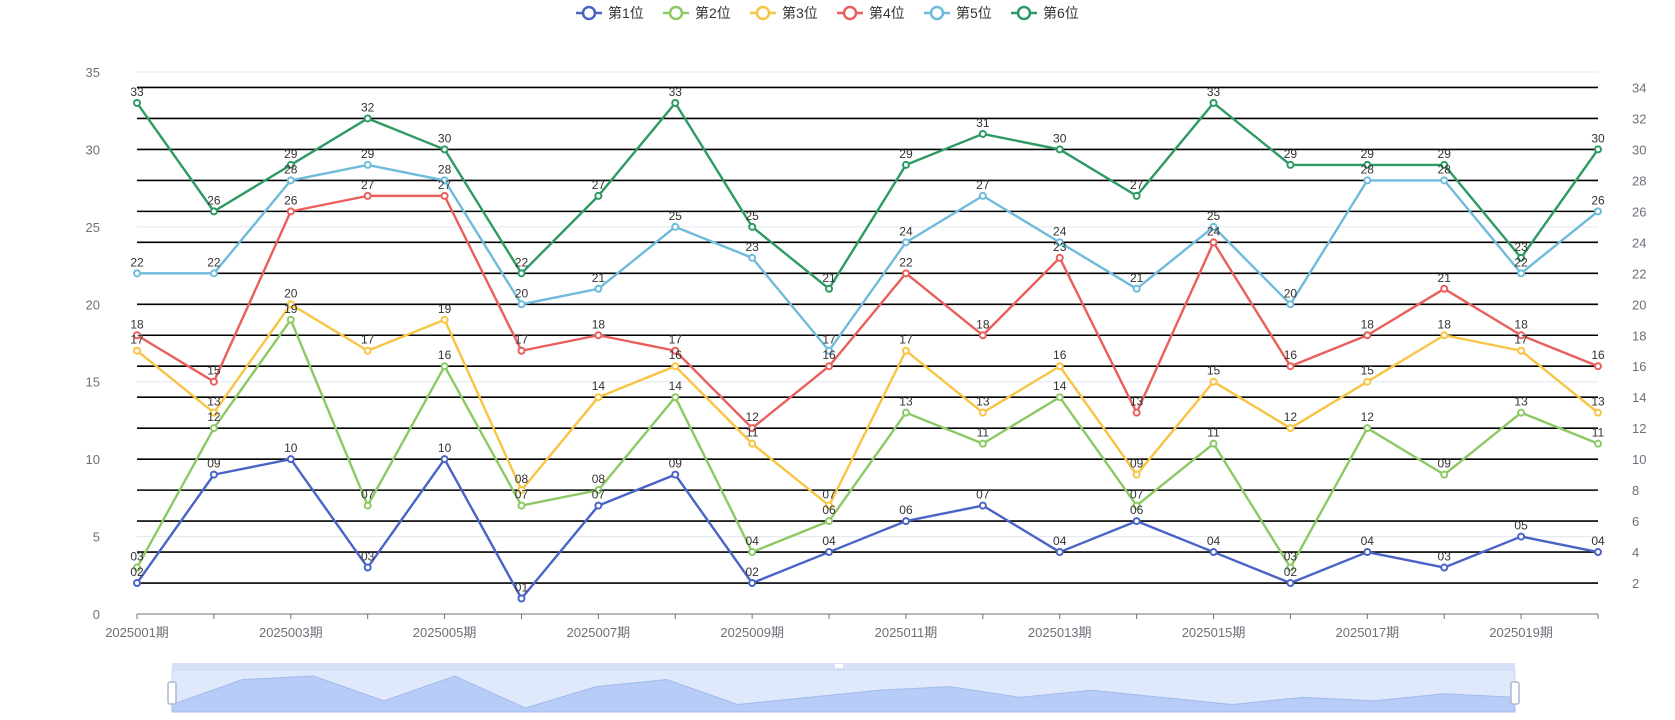  What do you see at coordinates (958, 13) in the screenshot?
I see `legend-item-5: 第5位` at bounding box center [958, 13].